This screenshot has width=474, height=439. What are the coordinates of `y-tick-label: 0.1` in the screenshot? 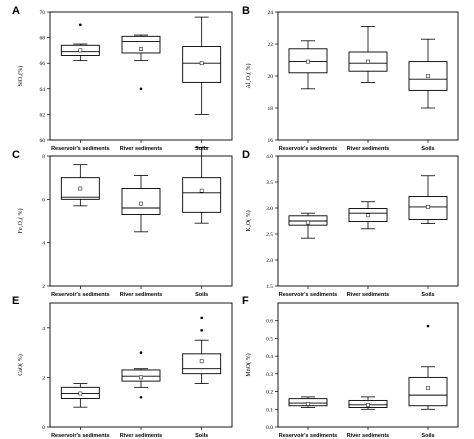 It's located at (269, 410).